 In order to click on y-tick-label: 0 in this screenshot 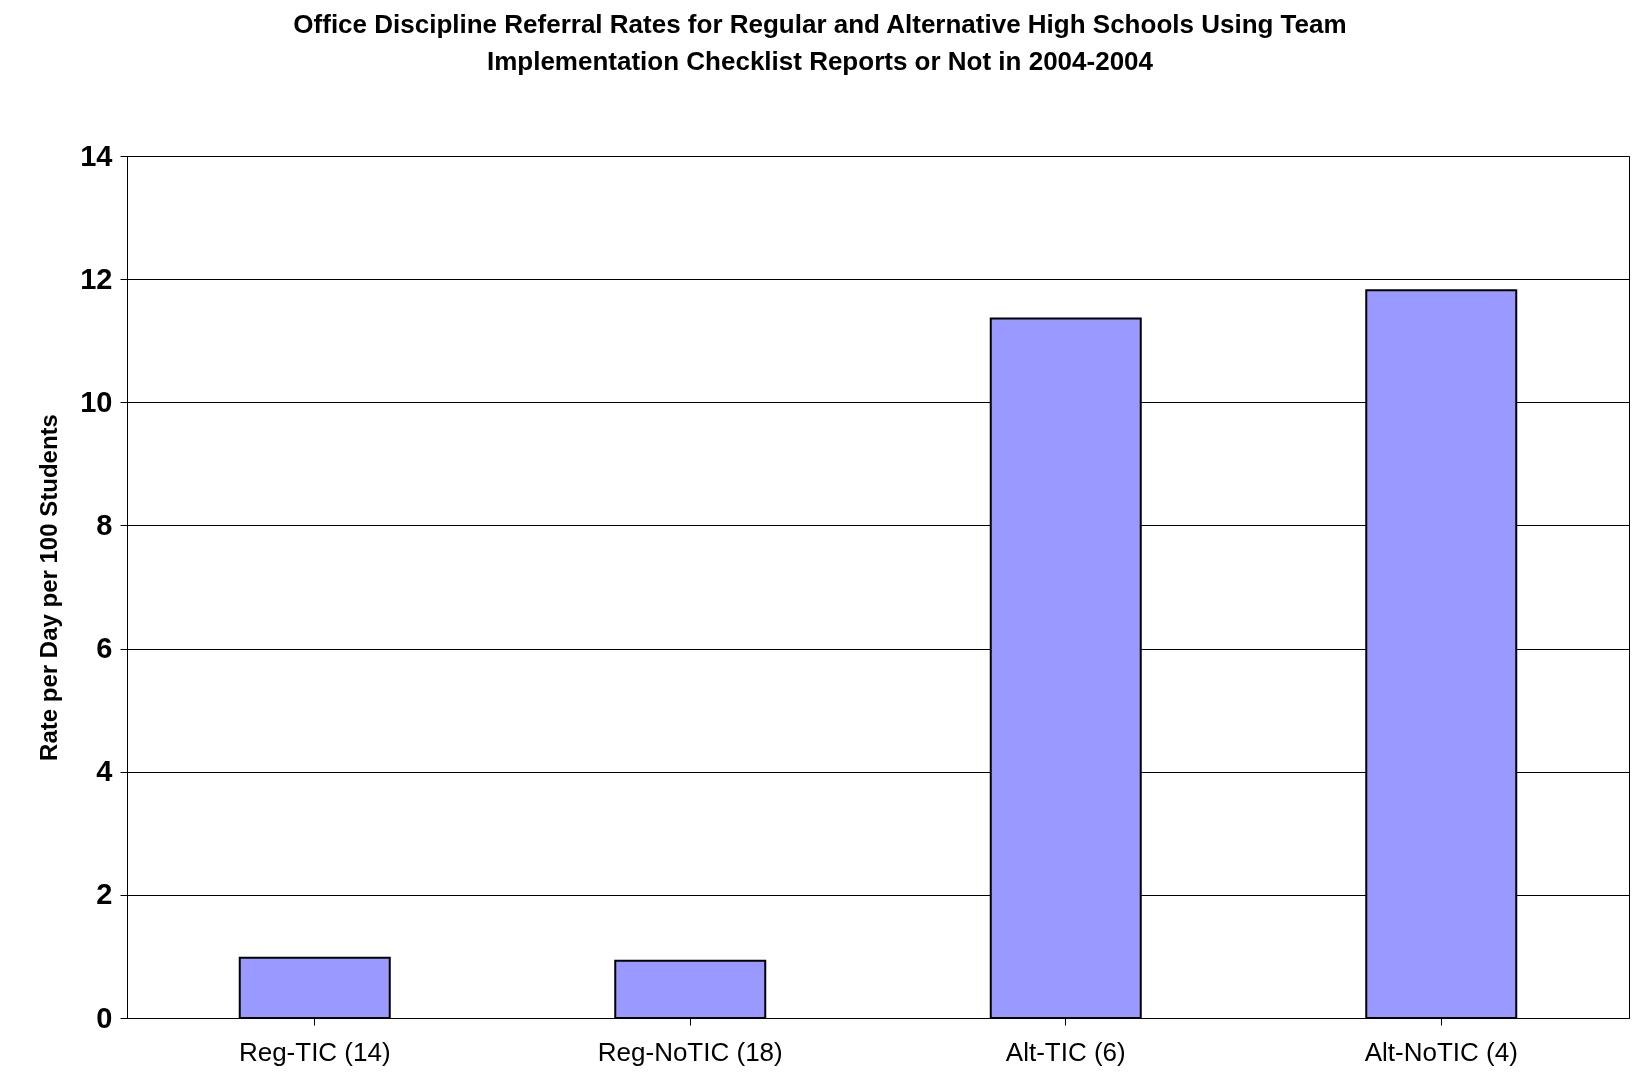, I will do `click(104, 1017)`.